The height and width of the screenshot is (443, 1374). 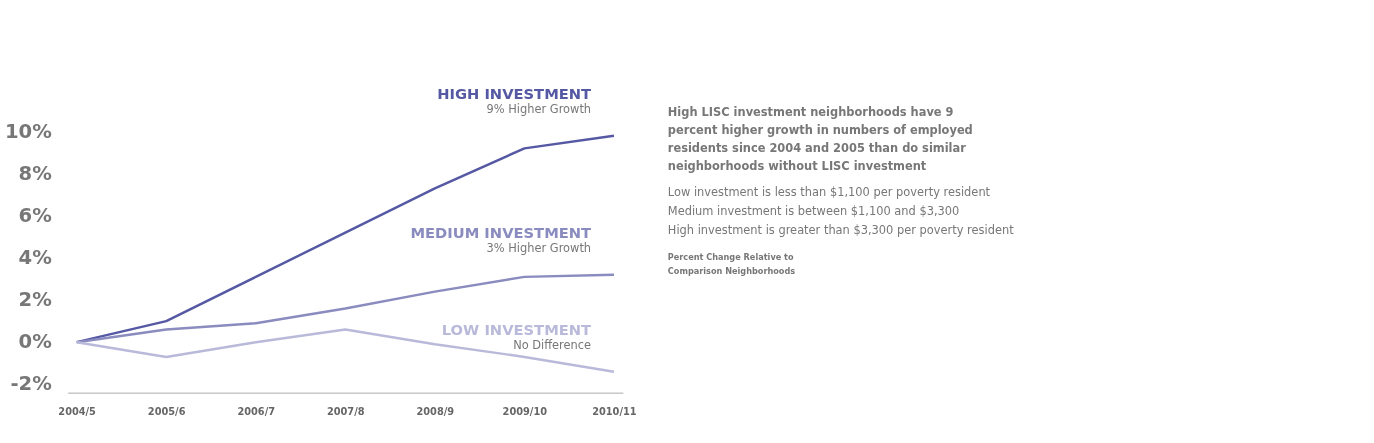 I want to click on x-tick-label: 2008/9, so click(x=435, y=412).